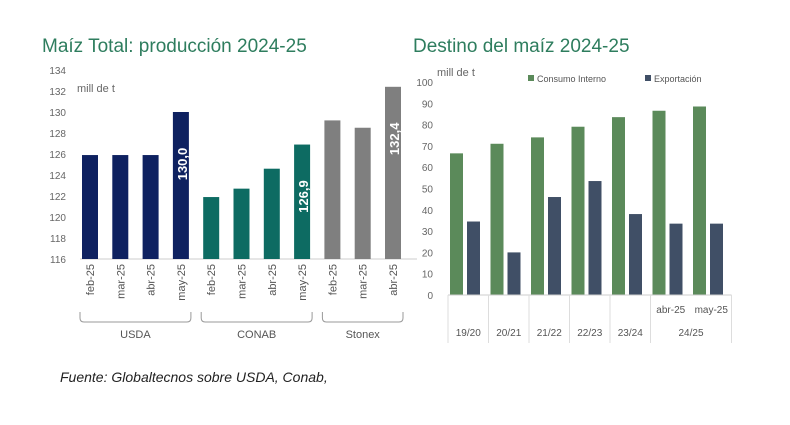 This screenshot has width=790, height=425. What do you see at coordinates (58, 260) in the screenshot?
I see `y-tick-label: 116` at bounding box center [58, 260].